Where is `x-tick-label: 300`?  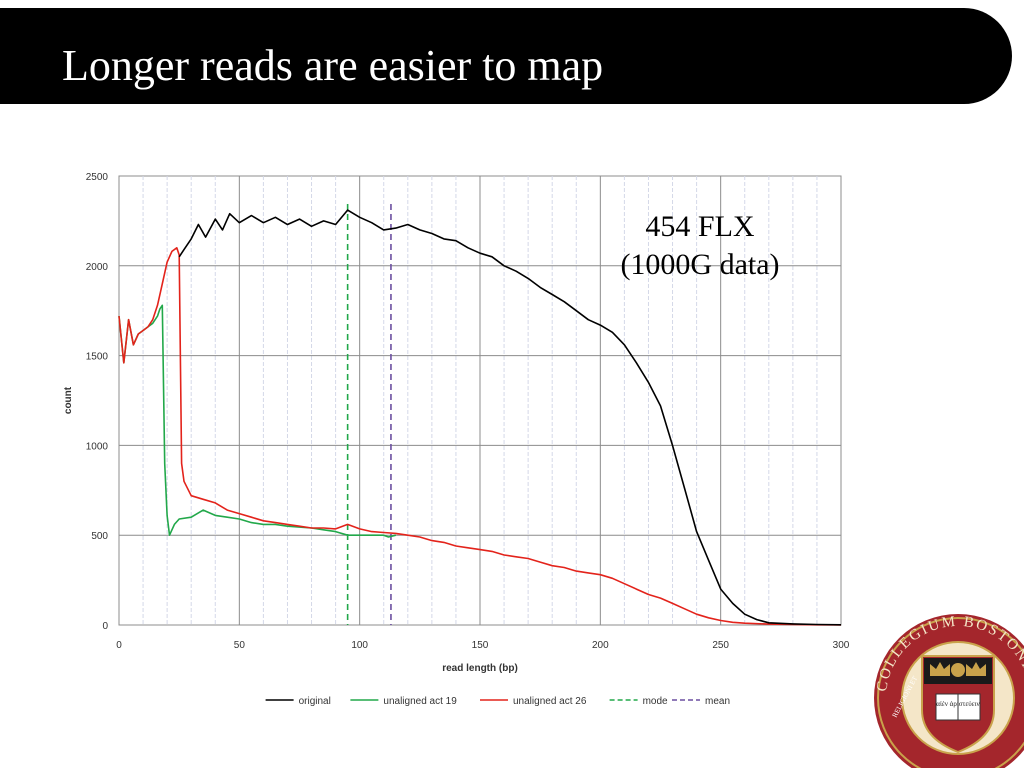
x-tick-label: 300 is located at coordinates (841, 645).